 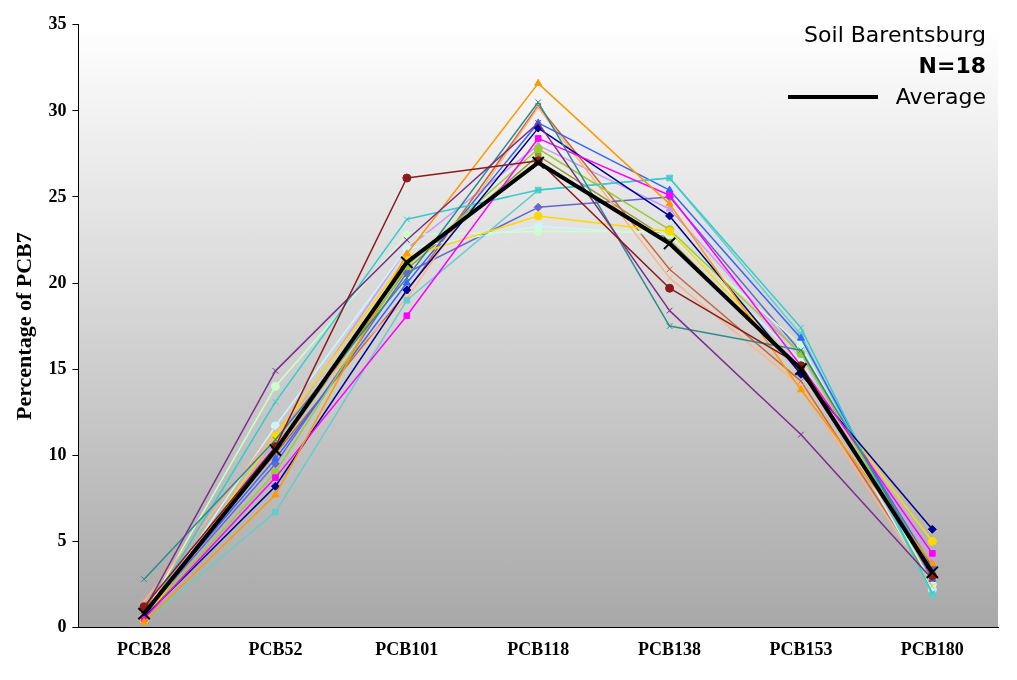 I want to click on x-tick-label: PCB138, so click(x=670, y=648).